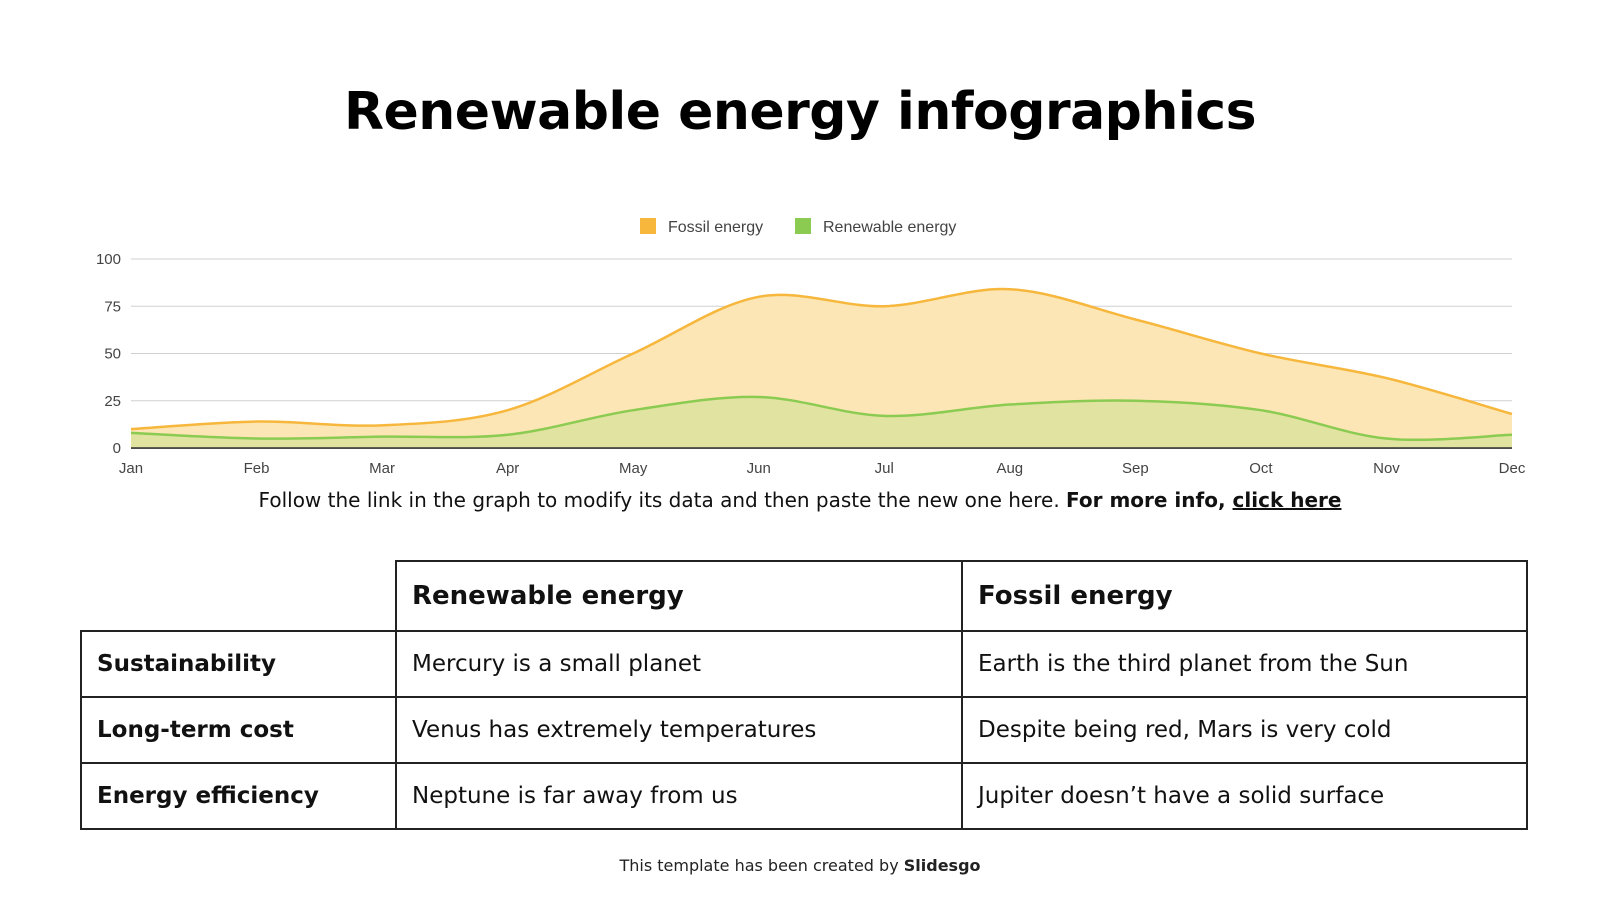  What do you see at coordinates (889, 227) in the screenshot?
I see `legend-label-renewable-energy: Renewable energy` at bounding box center [889, 227].